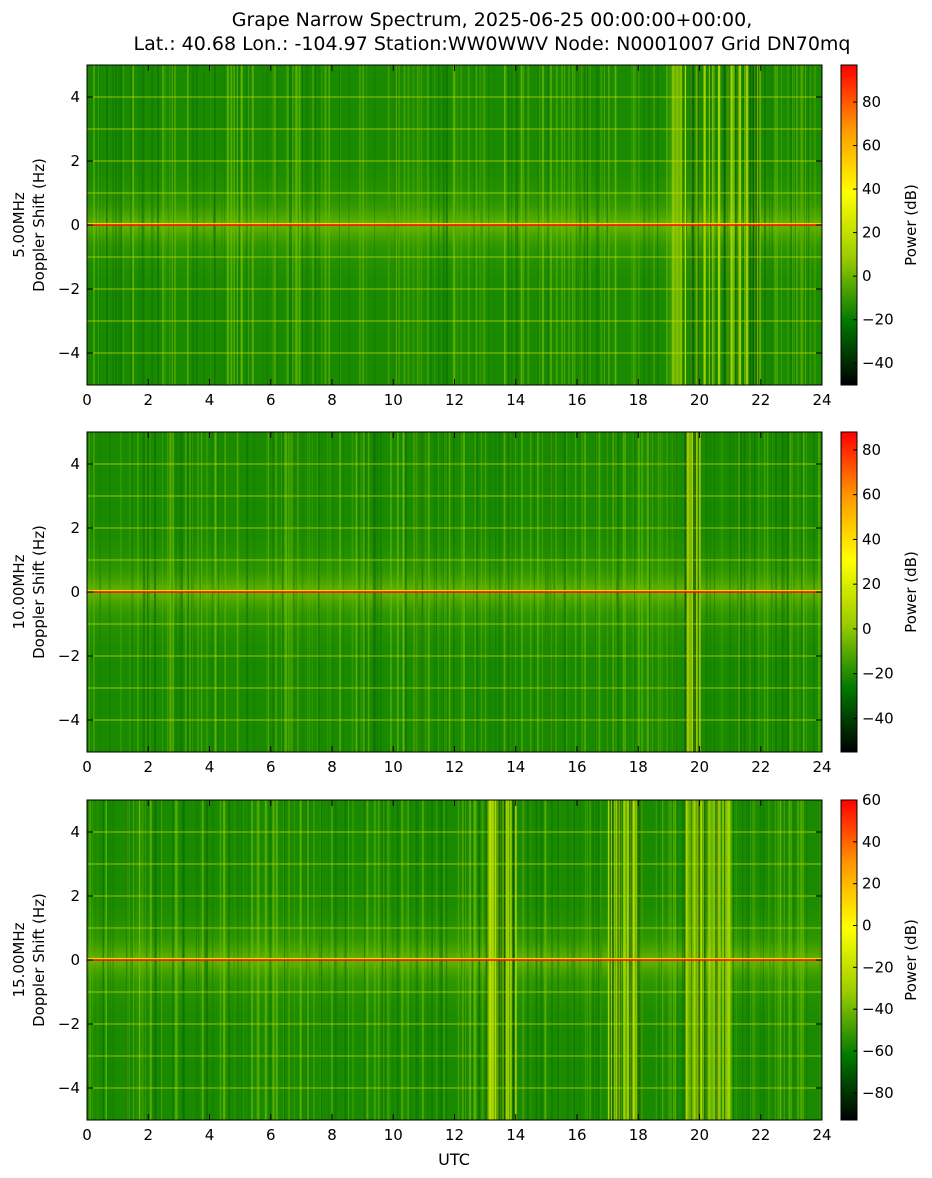 This screenshot has height=1178, width=932. What do you see at coordinates (19, 591) in the screenshot?
I see `y-axis-label-freq: 10.00MHz` at bounding box center [19, 591].